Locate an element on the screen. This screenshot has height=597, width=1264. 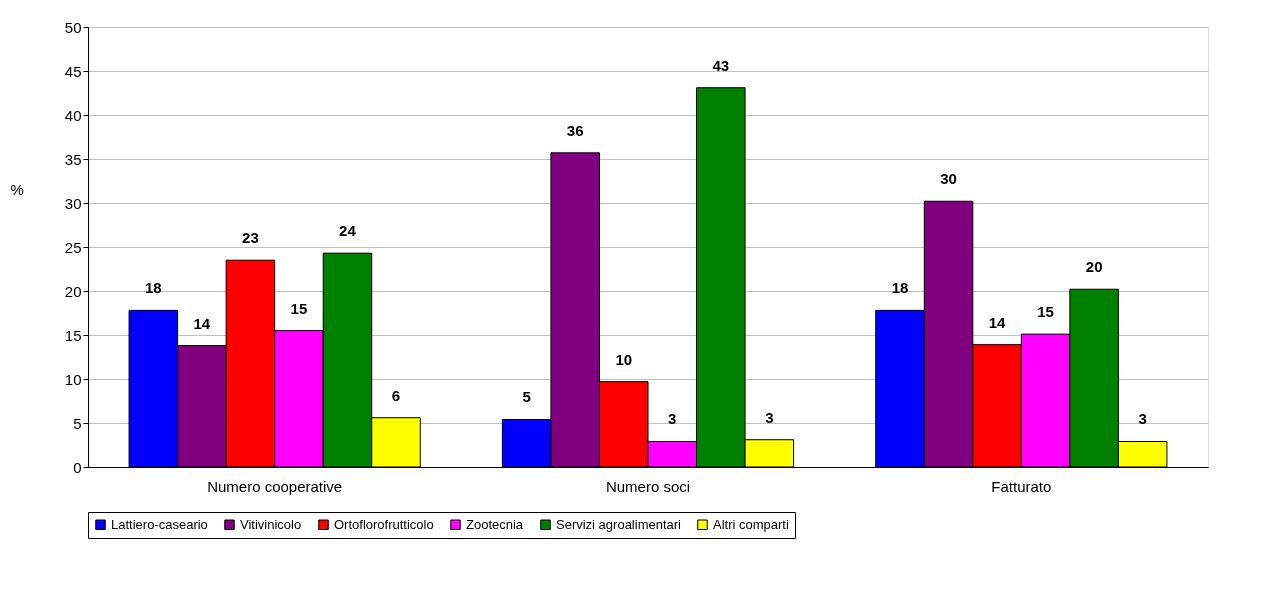
legend-label: Vitivinicolo is located at coordinates (271, 524).